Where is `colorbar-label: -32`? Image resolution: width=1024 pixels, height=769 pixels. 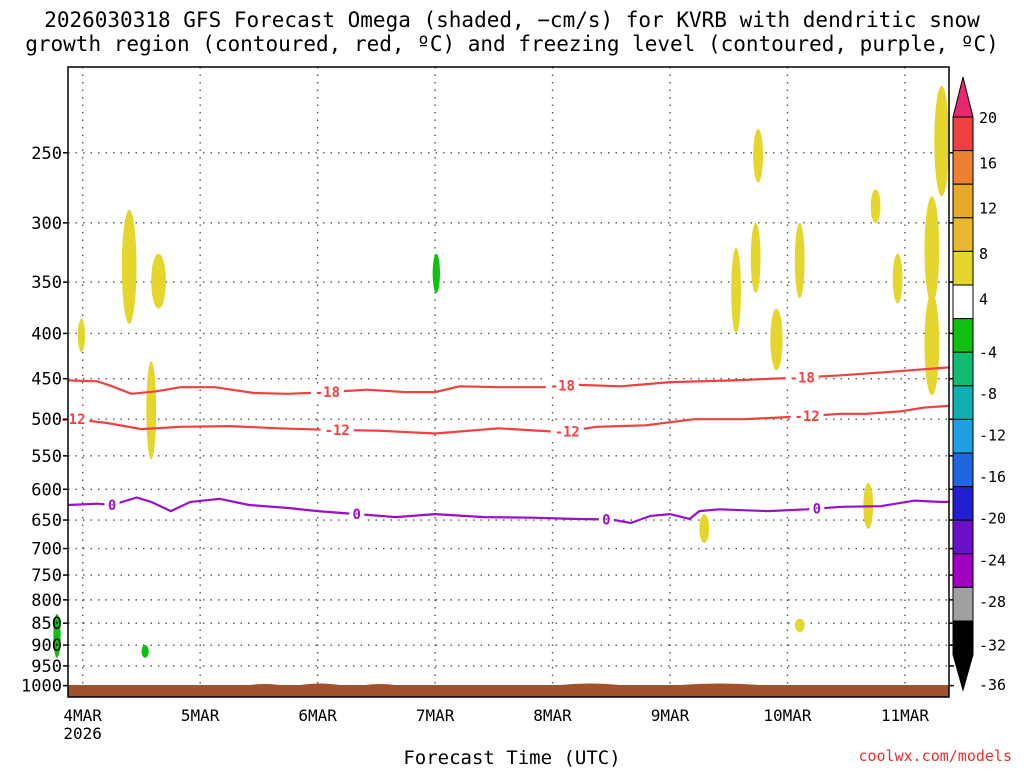
colorbar-label: -32 is located at coordinates (992, 645).